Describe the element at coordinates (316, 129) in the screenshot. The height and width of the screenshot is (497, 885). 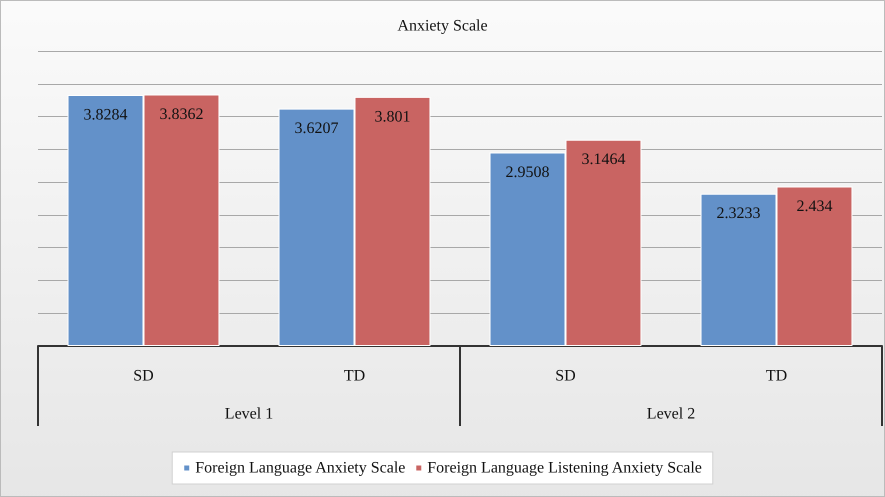
I see `data-label: 3.6207` at that location.